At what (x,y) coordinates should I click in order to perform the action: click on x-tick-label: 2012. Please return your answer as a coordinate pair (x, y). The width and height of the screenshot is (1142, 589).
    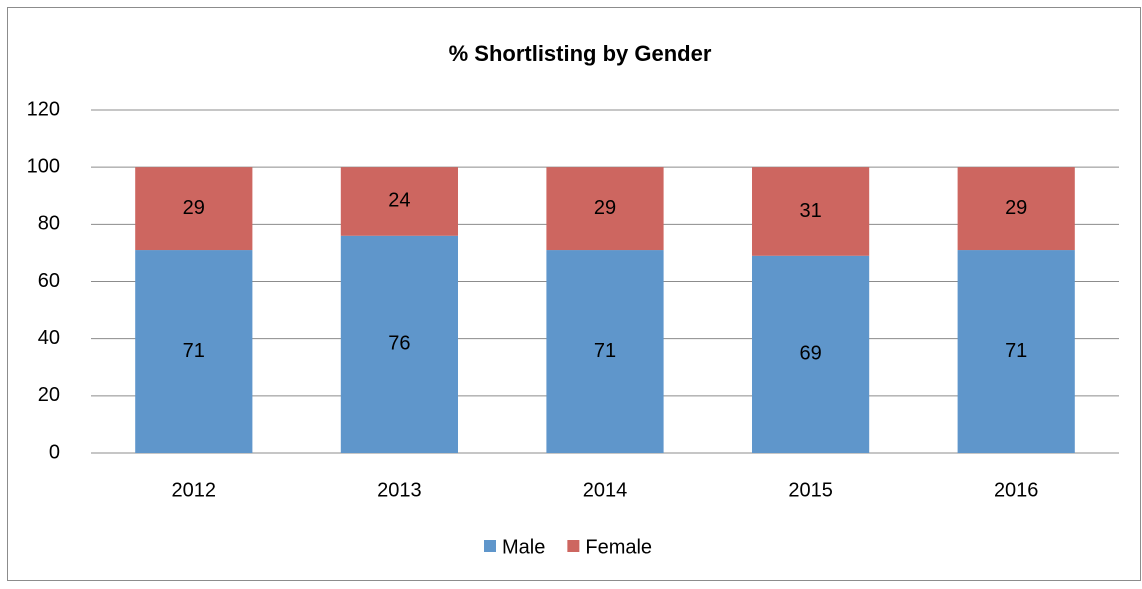
    Looking at the image, I should click on (194, 490).